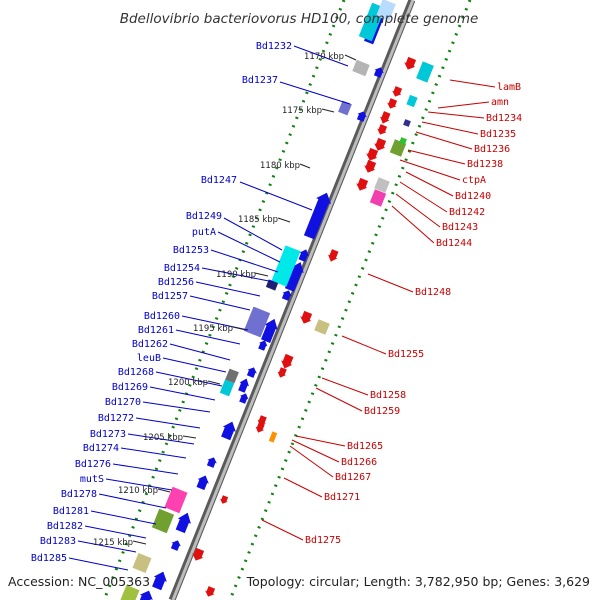  What do you see at coordinates (509, 87) in the screenshot?
I see `gene-label: lamB` at bounding box center [509, 87].